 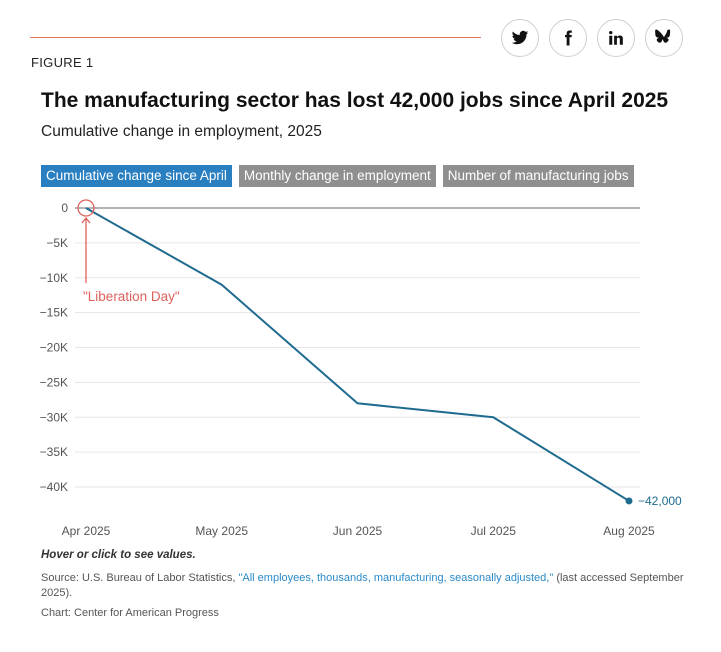 I want to click on x-tick-label: Jun 2025, so click(x=358, y=531).